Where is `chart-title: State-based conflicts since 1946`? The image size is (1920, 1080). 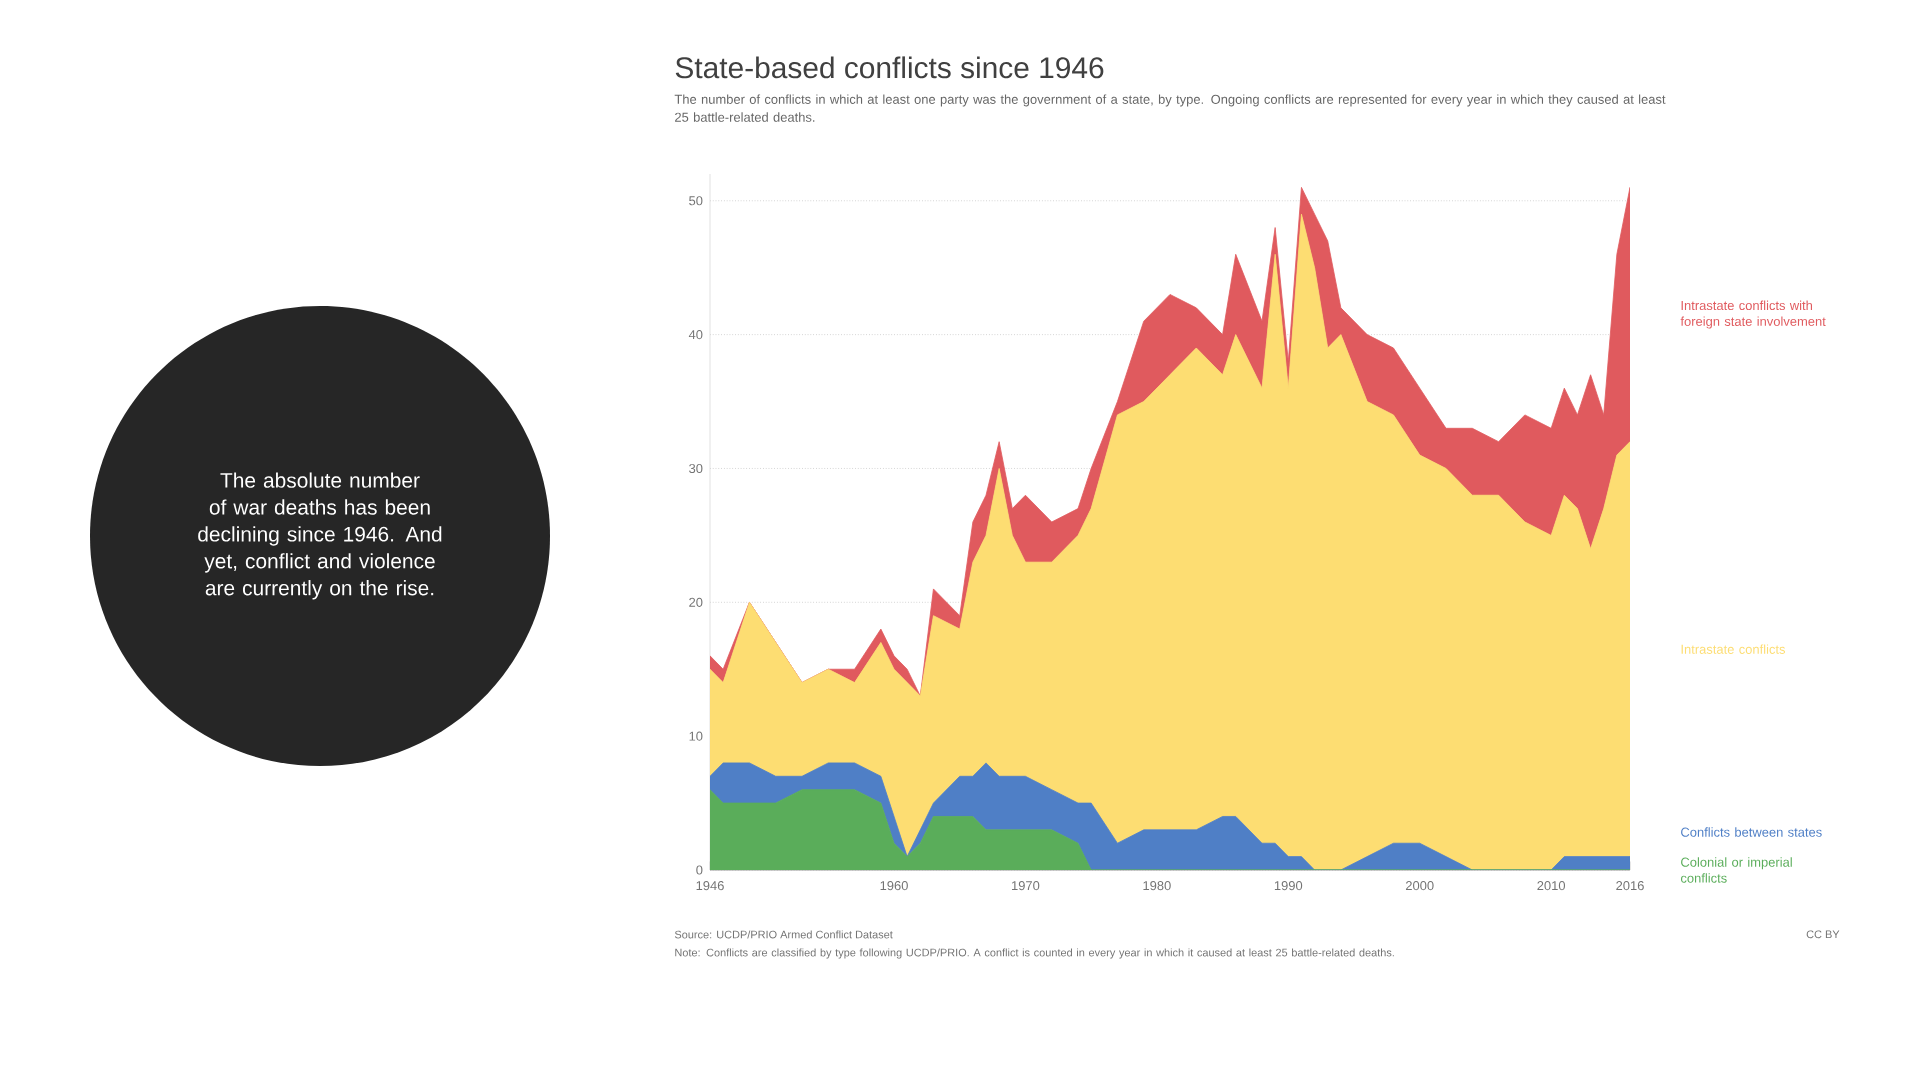 chart-title: State-based conflicts since 1946 is located at coordinates (889, 67).